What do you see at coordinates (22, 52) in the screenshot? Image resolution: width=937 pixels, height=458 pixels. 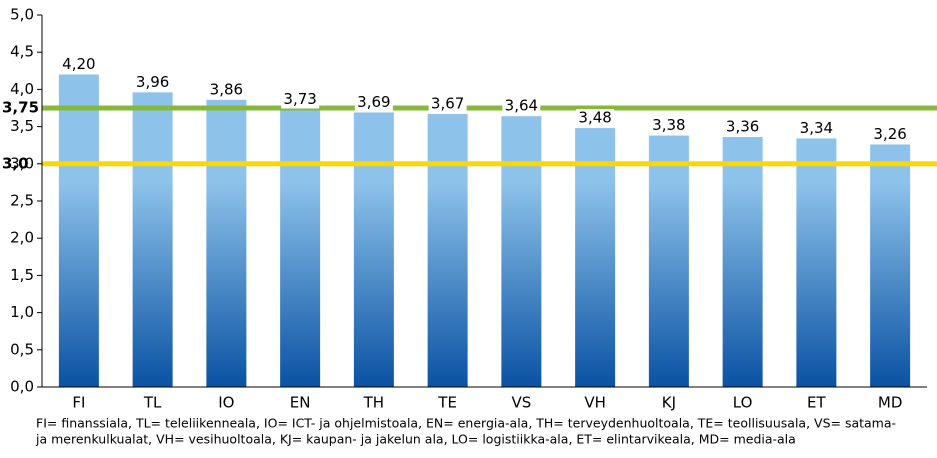 I see `y-tick-label: 4,5` at bounding box center [22, 52].